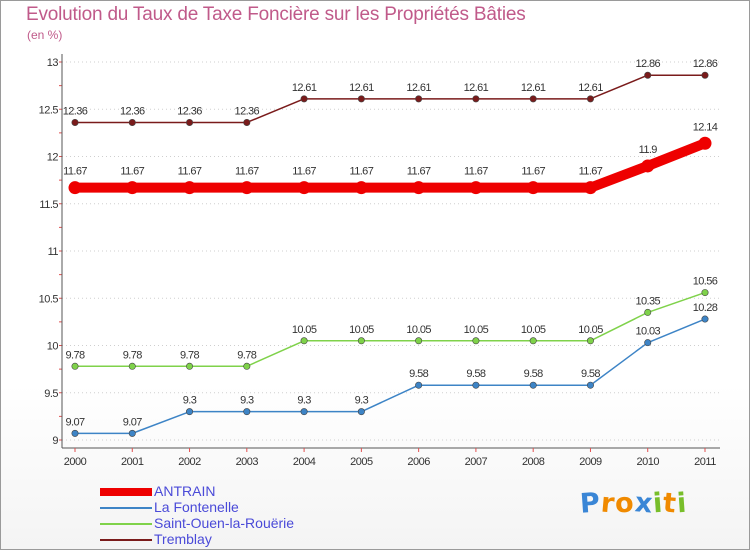  I want to click on y-tick-label: 12.5, so click(49, 110).